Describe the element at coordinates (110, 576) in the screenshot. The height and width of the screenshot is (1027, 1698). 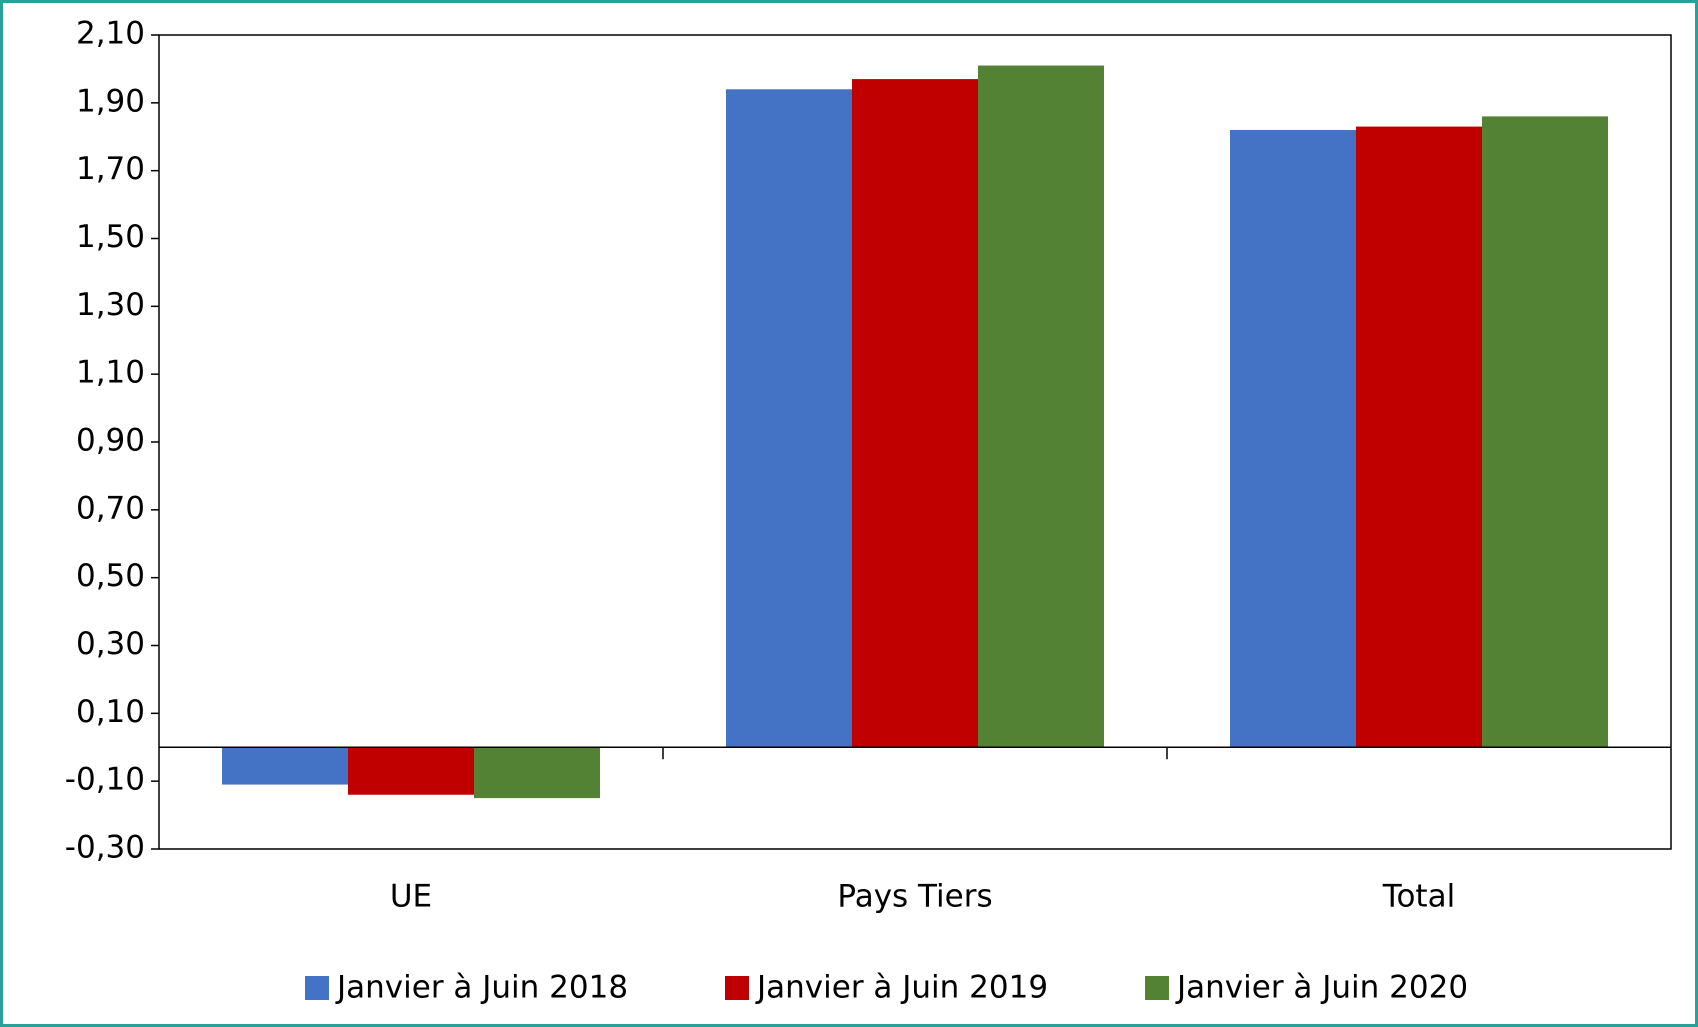
I see `y-tick-label: 0,50` at that location.